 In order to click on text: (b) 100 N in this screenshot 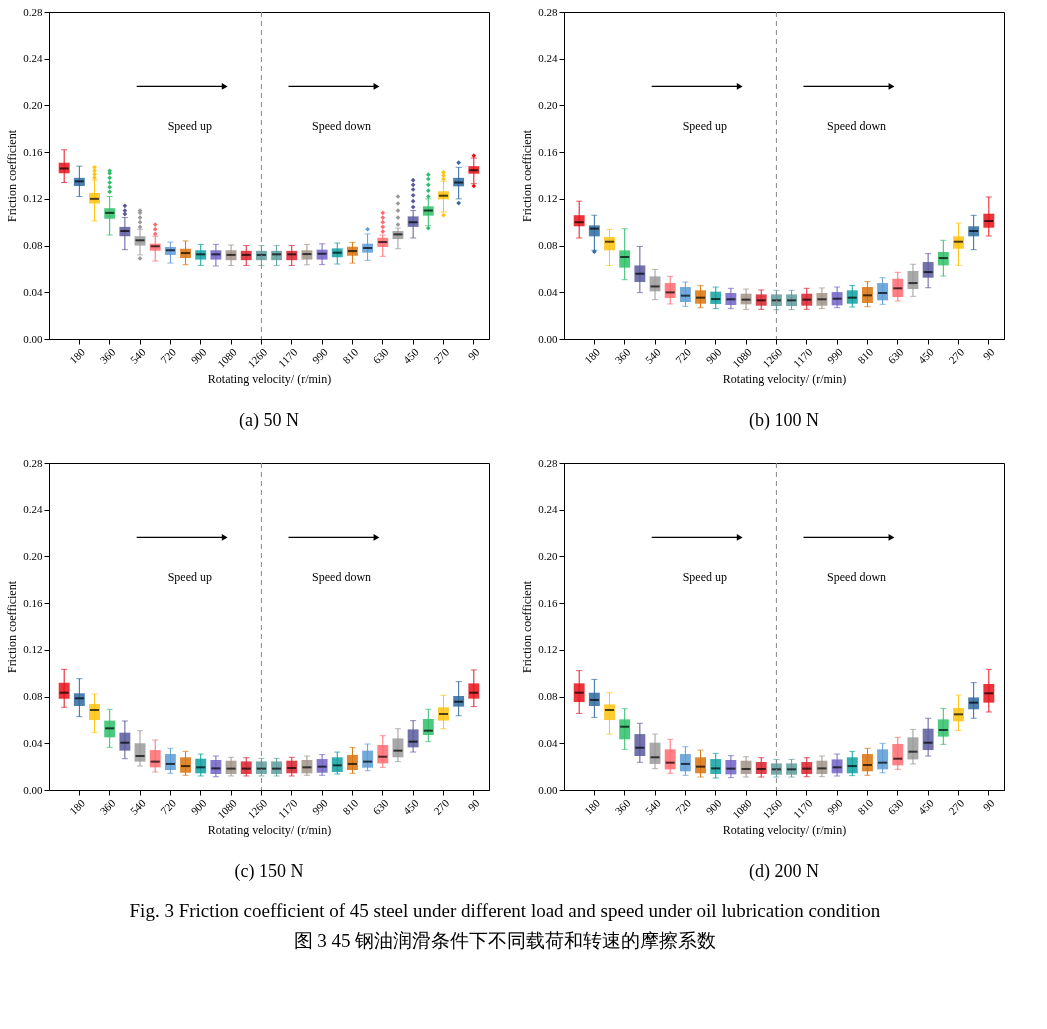, I will do `click(784, 421)`.